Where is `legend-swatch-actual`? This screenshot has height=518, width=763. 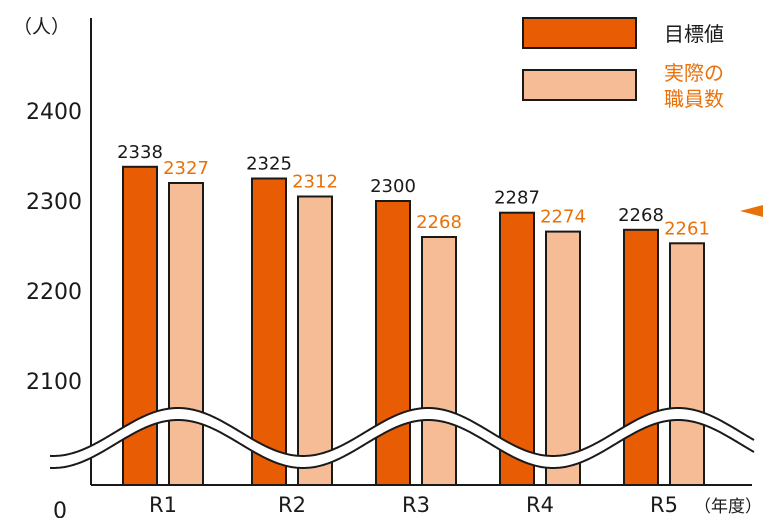 legend-swatch-actual is located at coordinates (579, 85).